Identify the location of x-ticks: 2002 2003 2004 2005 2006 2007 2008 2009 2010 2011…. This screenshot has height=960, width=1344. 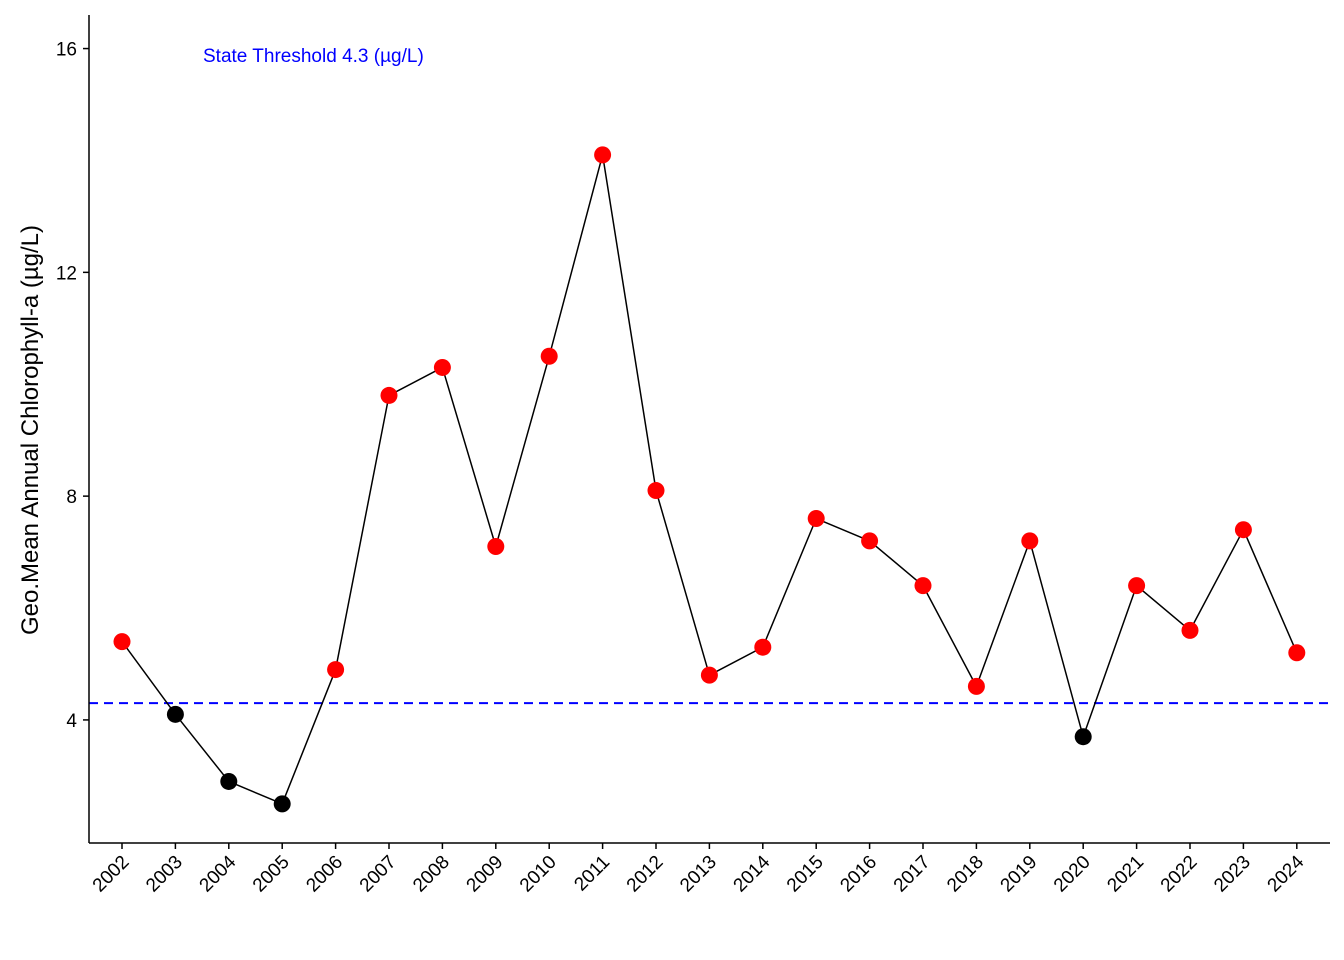
(699, 869).